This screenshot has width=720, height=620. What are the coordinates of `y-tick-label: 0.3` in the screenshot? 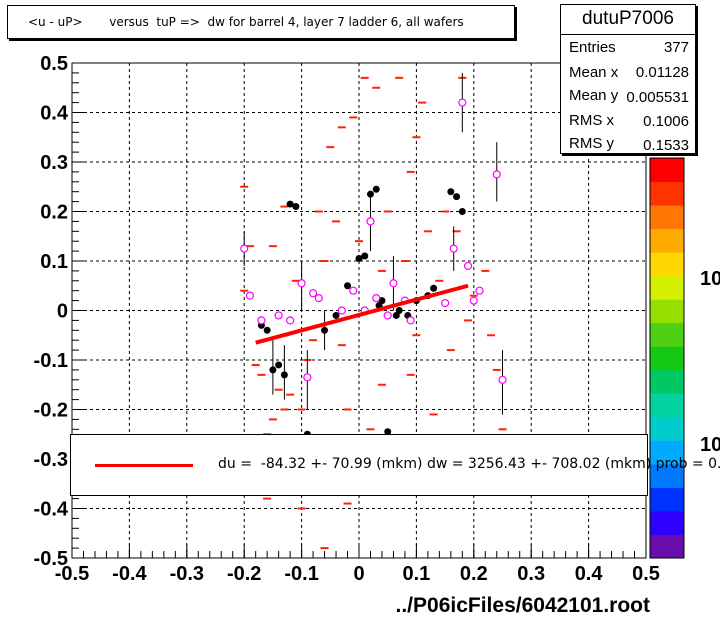 It's located at (54, 163).